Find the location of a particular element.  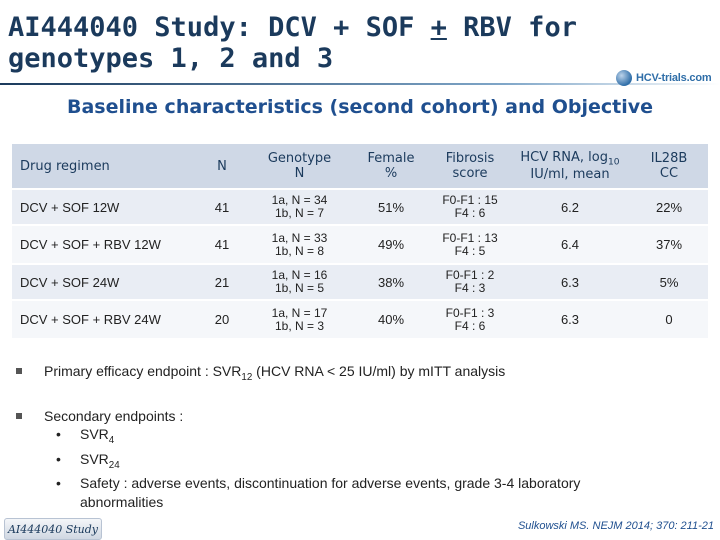

header-fibrosis-line2: score is located at coordinates (470, 173).